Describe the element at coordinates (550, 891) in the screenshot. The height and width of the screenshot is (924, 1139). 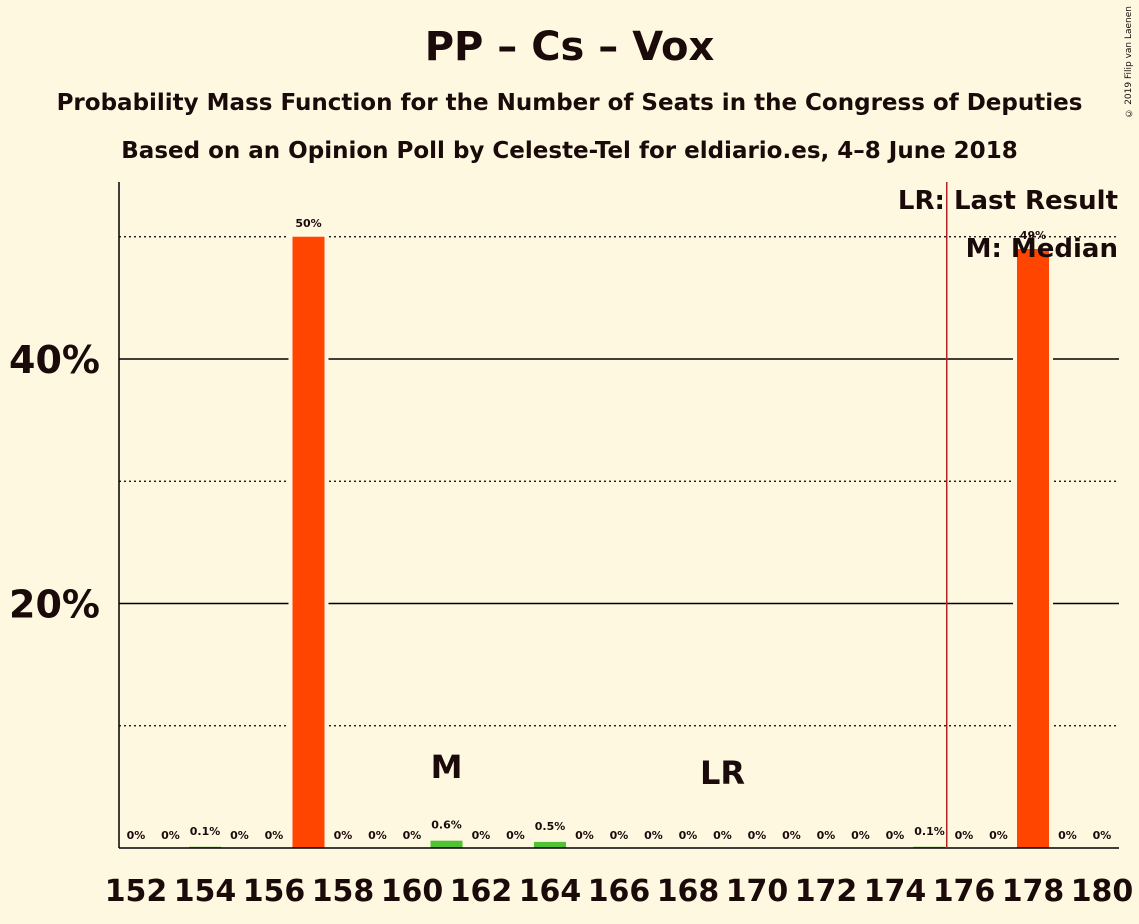
I see `x-tick-label: 164` at that location.